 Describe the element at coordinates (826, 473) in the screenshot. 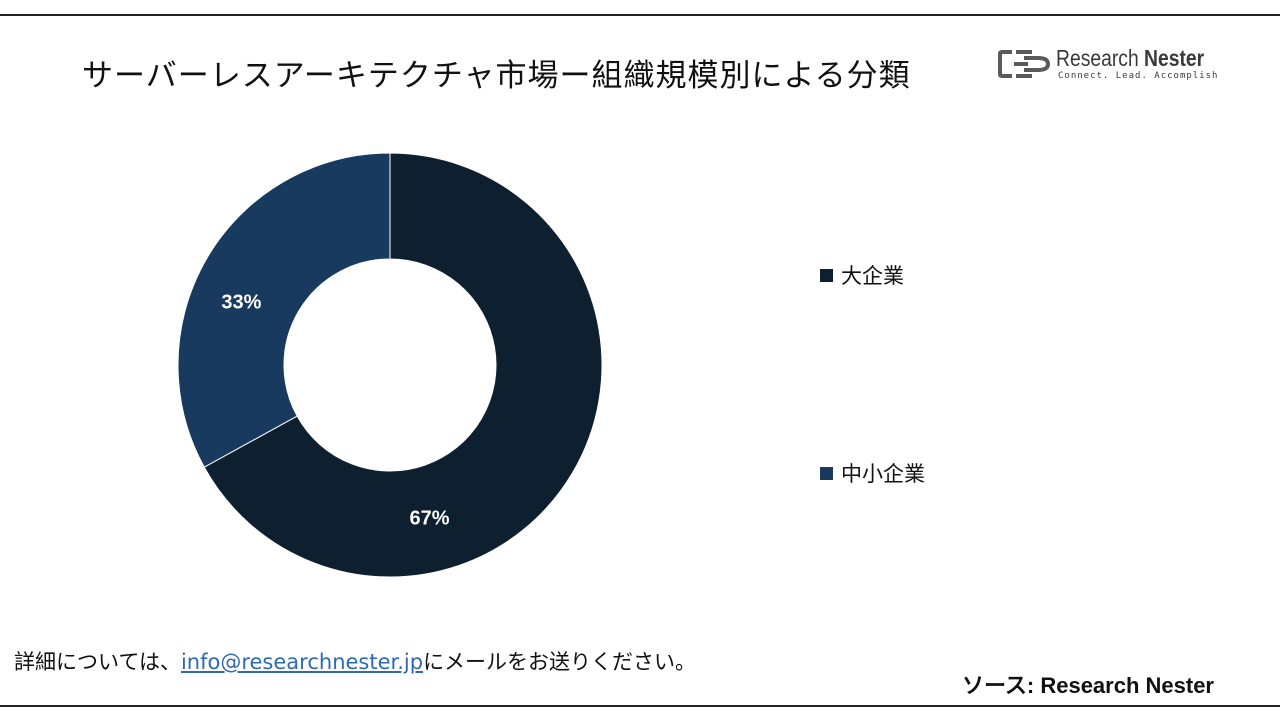

I see `legend-swatch-sme` at that location.